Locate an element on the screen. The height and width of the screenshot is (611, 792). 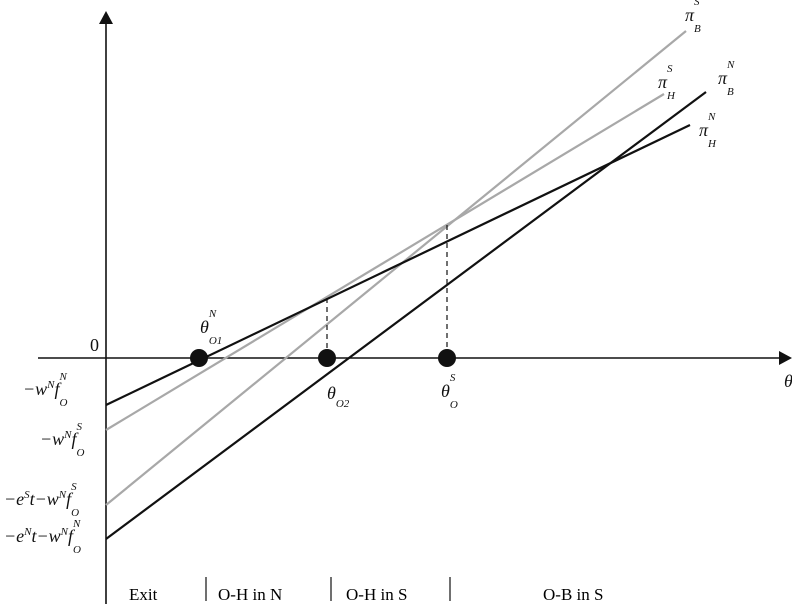
region-label-oh-north: O-H in N is located at coordinates (250, 594).